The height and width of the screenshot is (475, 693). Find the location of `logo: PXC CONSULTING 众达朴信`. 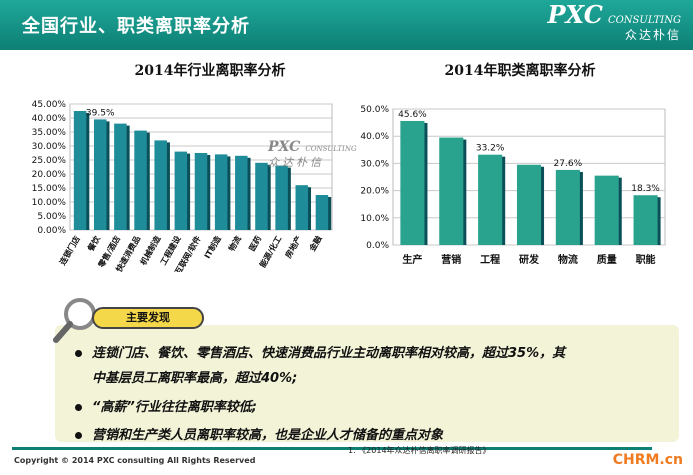

logo: PXC CONSULTING 众达朴信 is located at coordinates (614, 21).